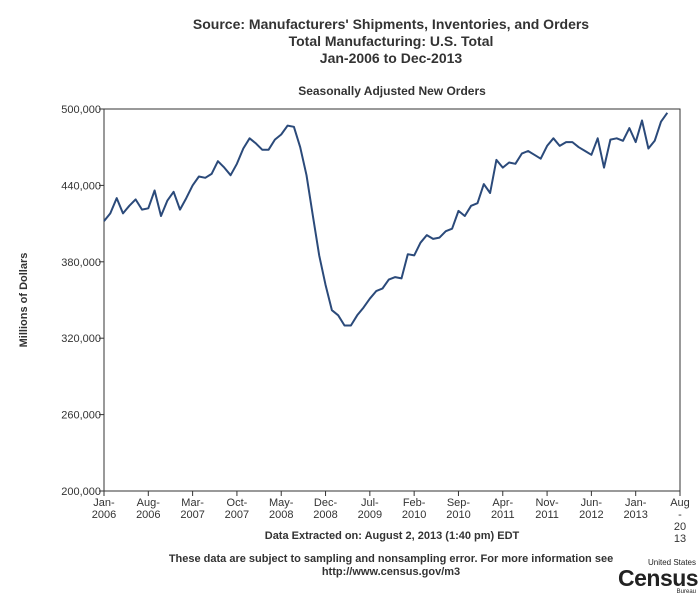 The height and width of the screenshot is (600, 700). Describe the element at coordinates (81, 110) in the screenshot. I see `y-tick-label: 500,000` at that location.